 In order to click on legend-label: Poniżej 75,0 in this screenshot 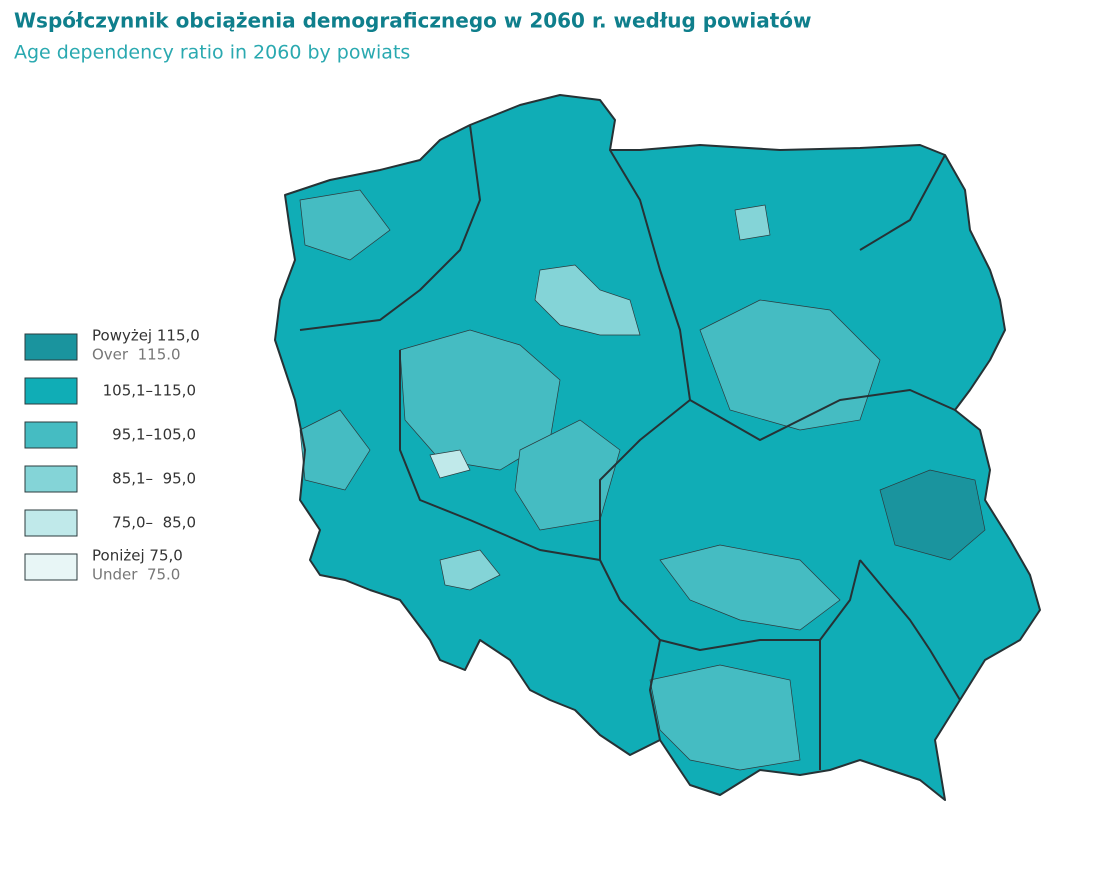, I will do `click(137, 556)`.